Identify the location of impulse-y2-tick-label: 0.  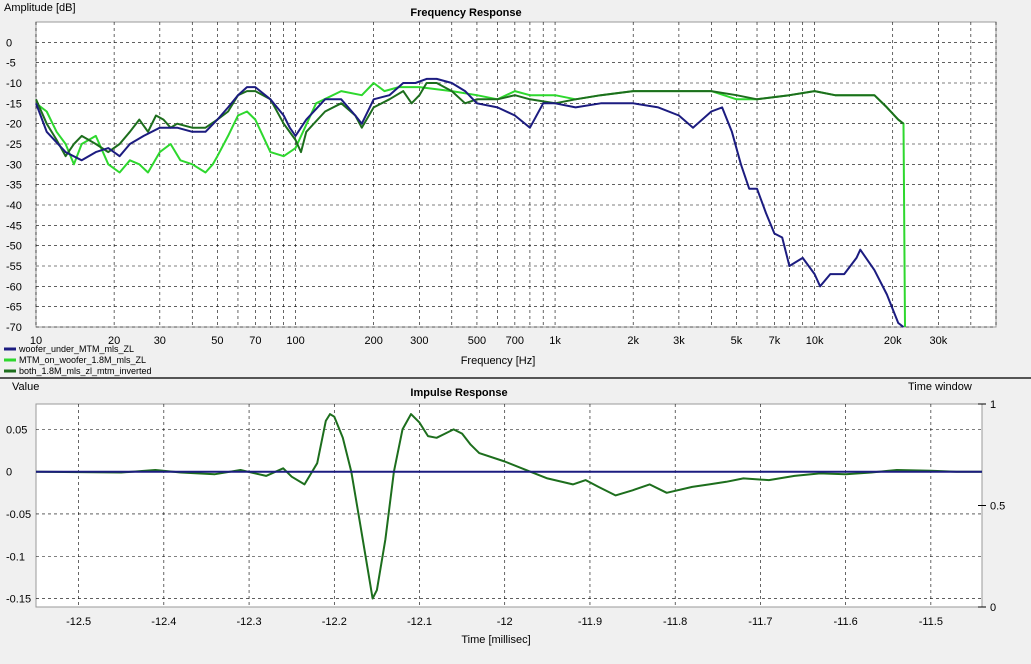
(993, 608).